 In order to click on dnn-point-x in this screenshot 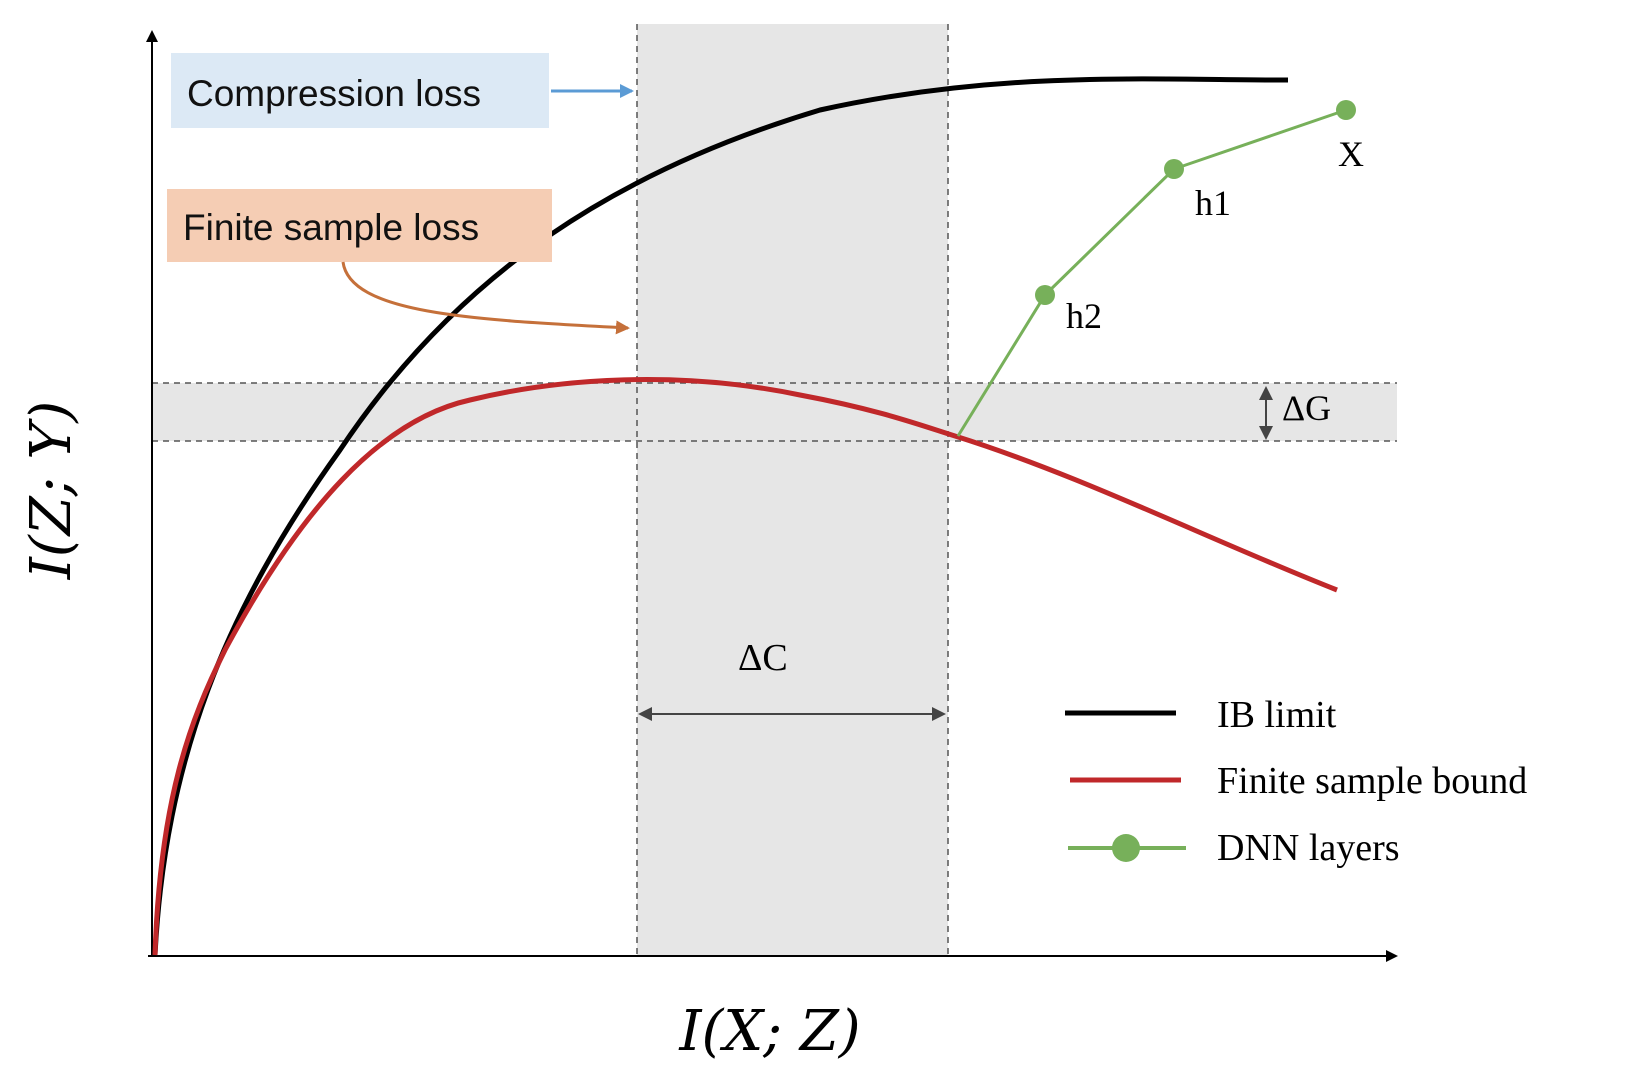, I will do `click(1346, 110)`.